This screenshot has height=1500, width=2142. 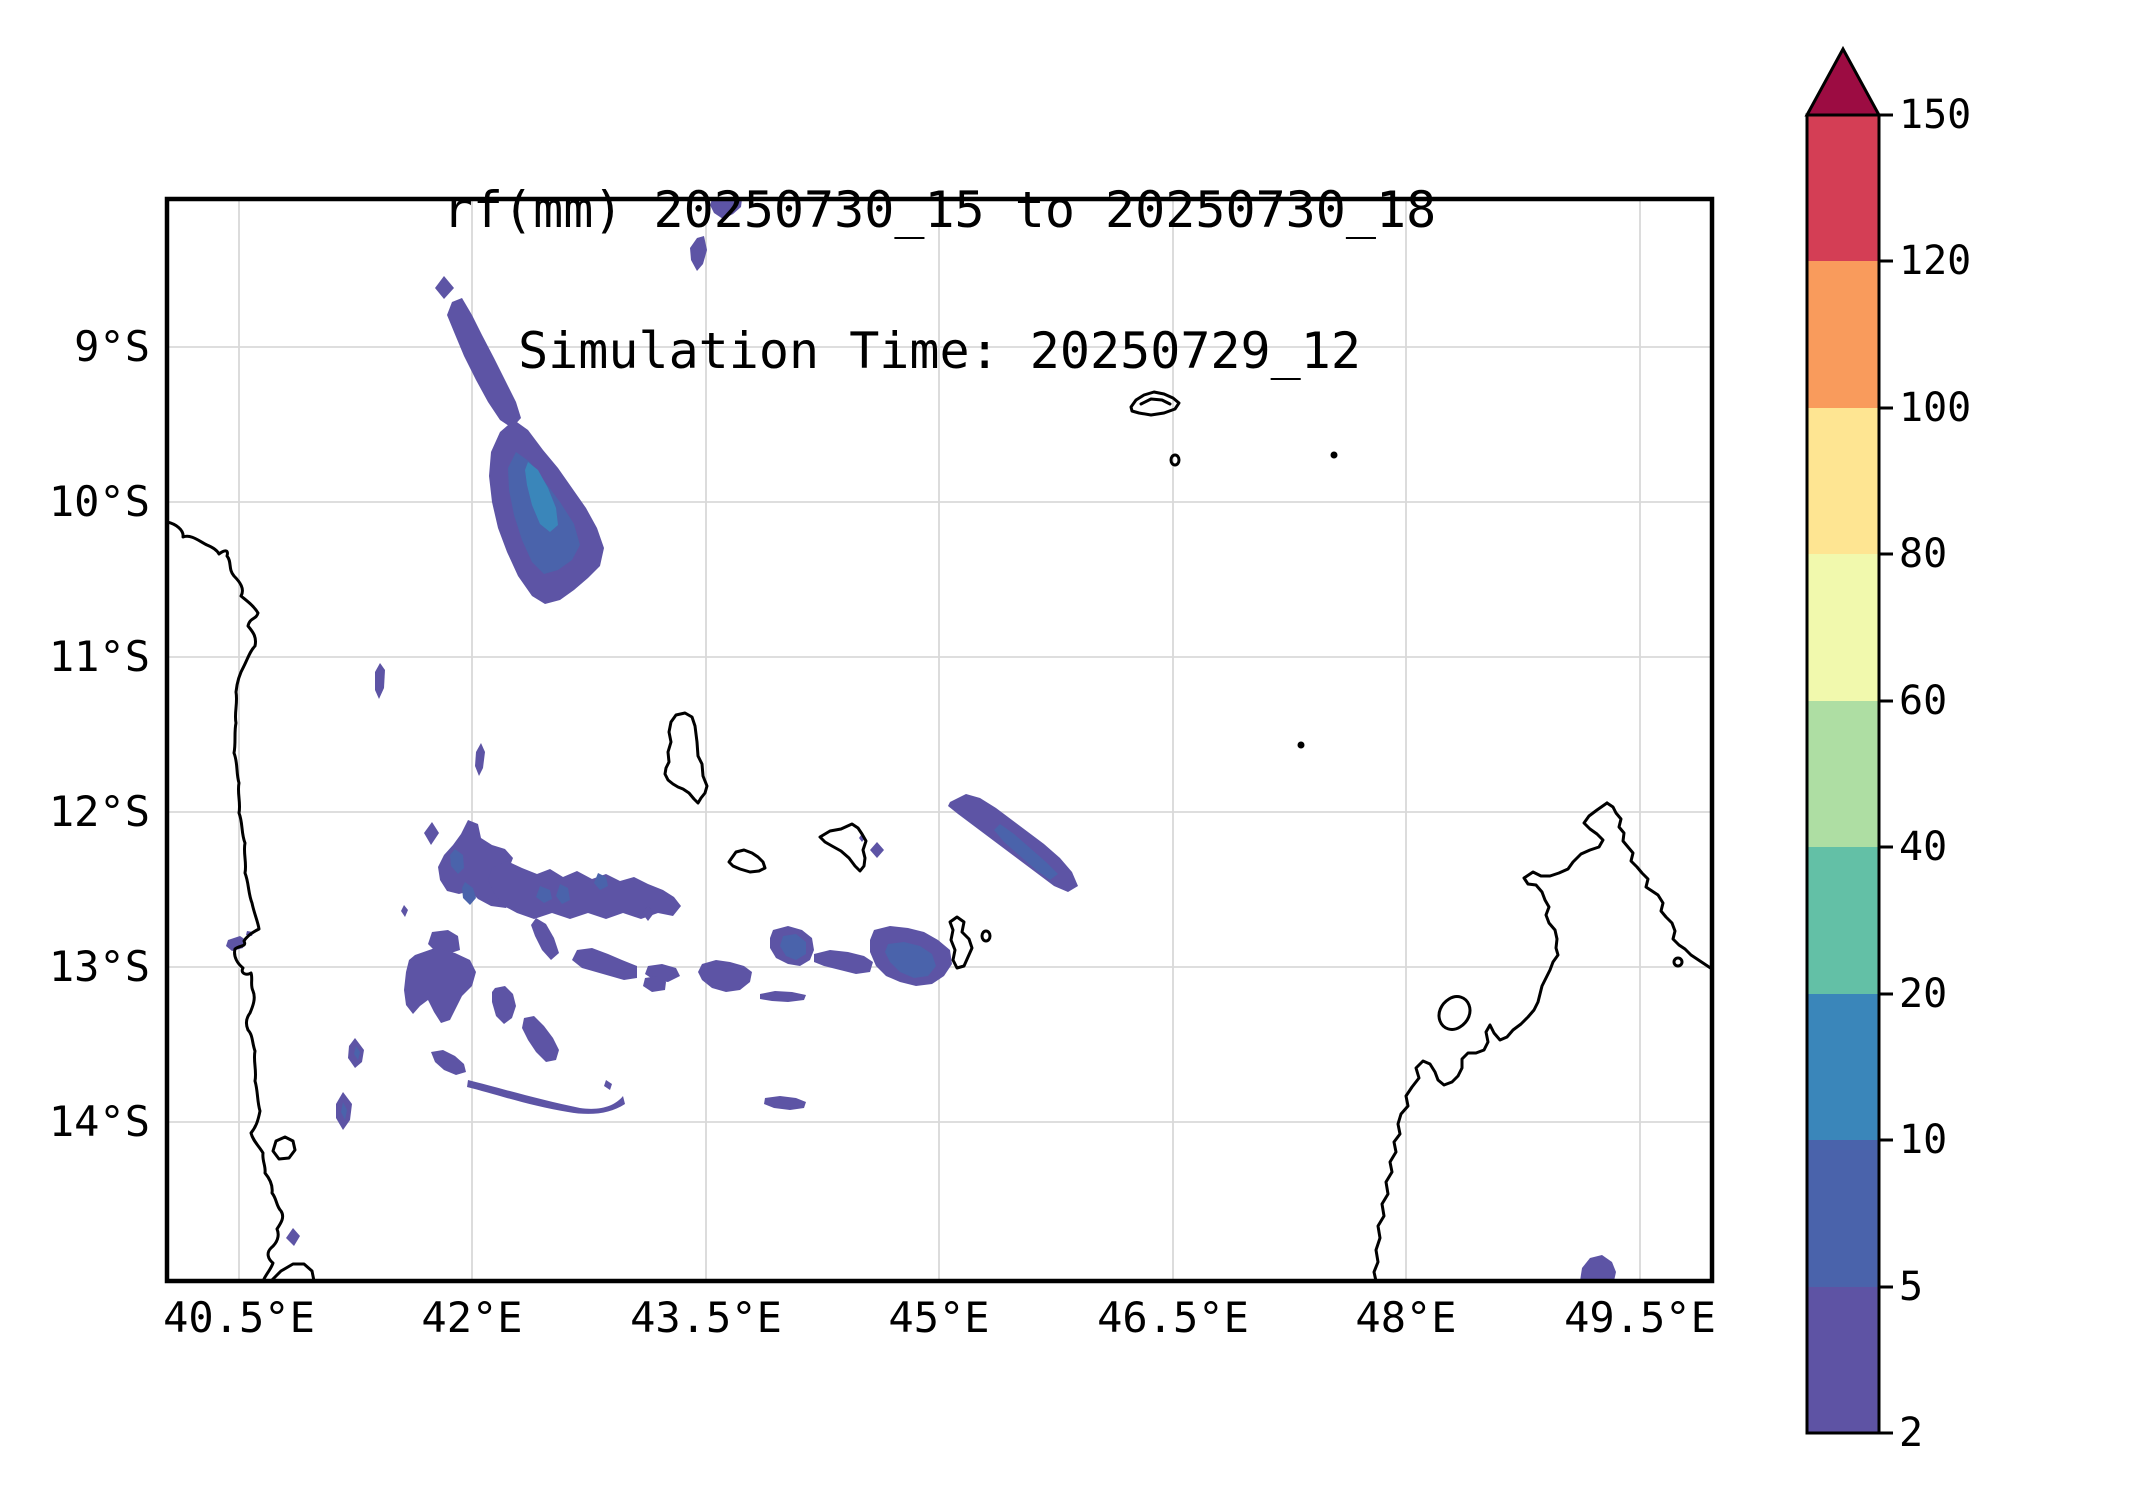 I want to click on x-tick-40-5e: 40.5°E, so click(x=239, y=1317).